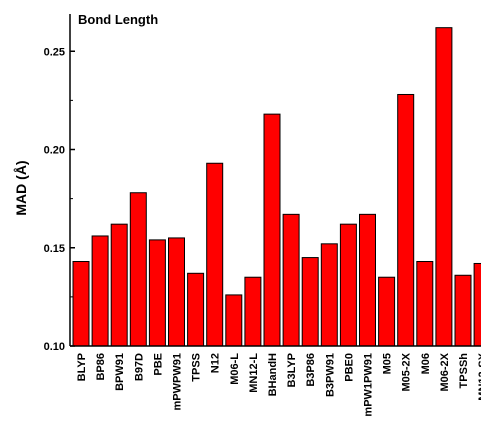  I want to click on y-axis-label: MAD (Å), so click(21, 187).